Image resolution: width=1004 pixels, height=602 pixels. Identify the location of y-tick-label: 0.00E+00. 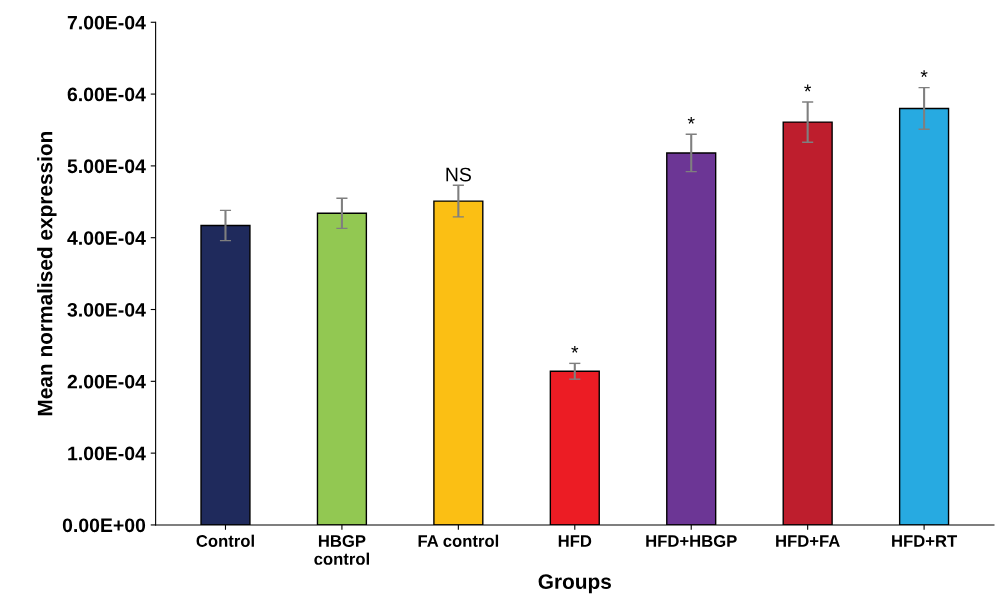
(104, 525).